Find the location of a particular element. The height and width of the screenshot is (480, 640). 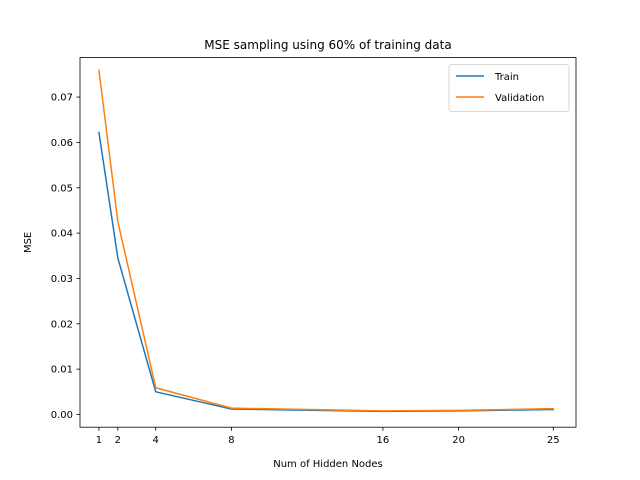

y-tick-label: 0.06 is located at coordinates (62, 143).